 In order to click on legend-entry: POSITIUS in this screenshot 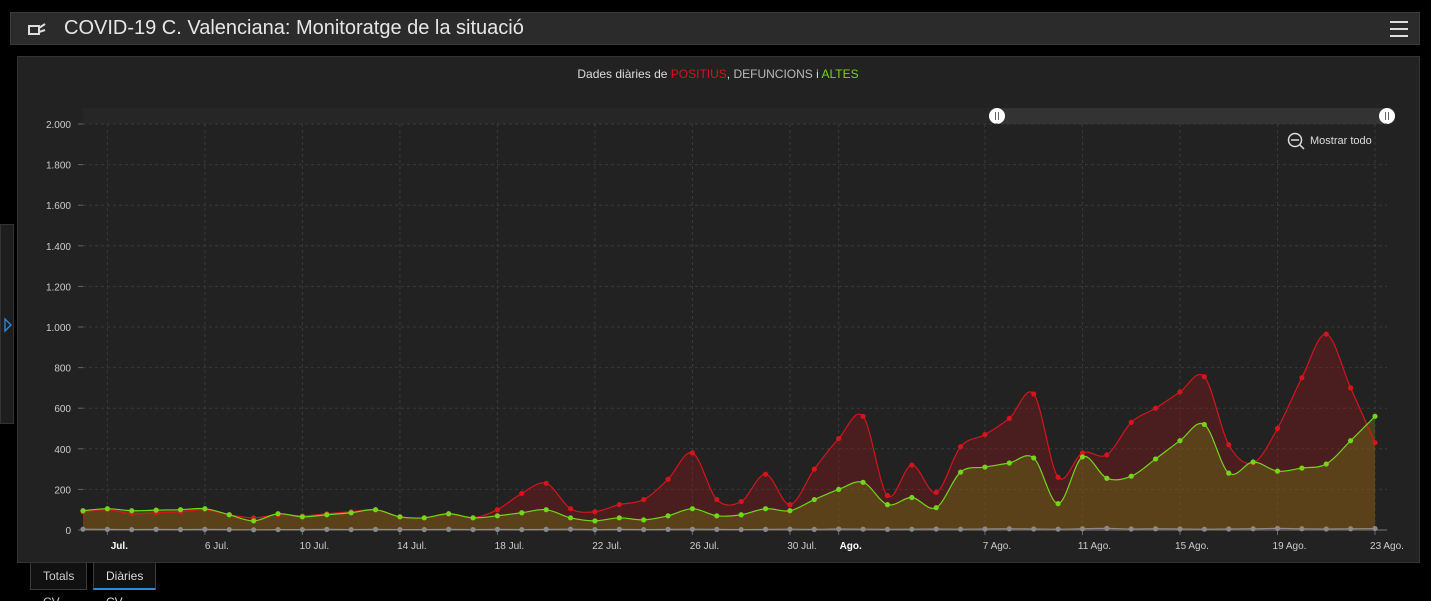, I will do `click(699, 74)`.